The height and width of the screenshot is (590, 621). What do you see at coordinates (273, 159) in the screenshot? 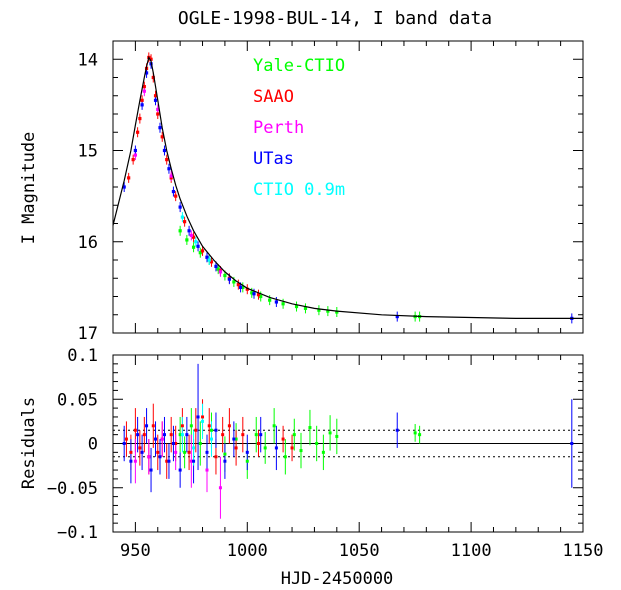
I see `legend-entry: UTas` at bounding box center [273, 159].